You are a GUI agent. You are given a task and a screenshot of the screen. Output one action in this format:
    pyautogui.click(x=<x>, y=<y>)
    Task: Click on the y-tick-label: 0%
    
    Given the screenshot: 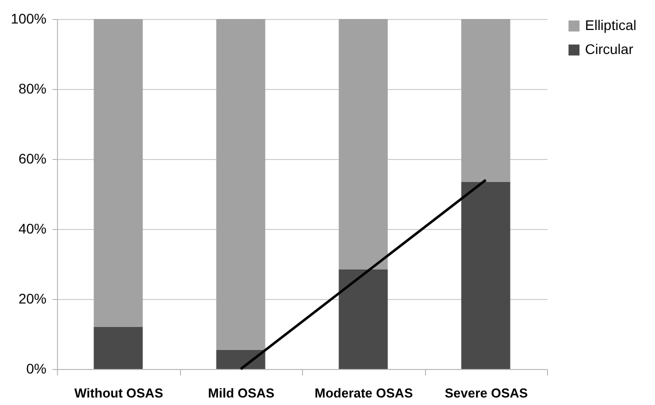 What is the action you would take?
    pyautogui.click(x=36, y=368)
    